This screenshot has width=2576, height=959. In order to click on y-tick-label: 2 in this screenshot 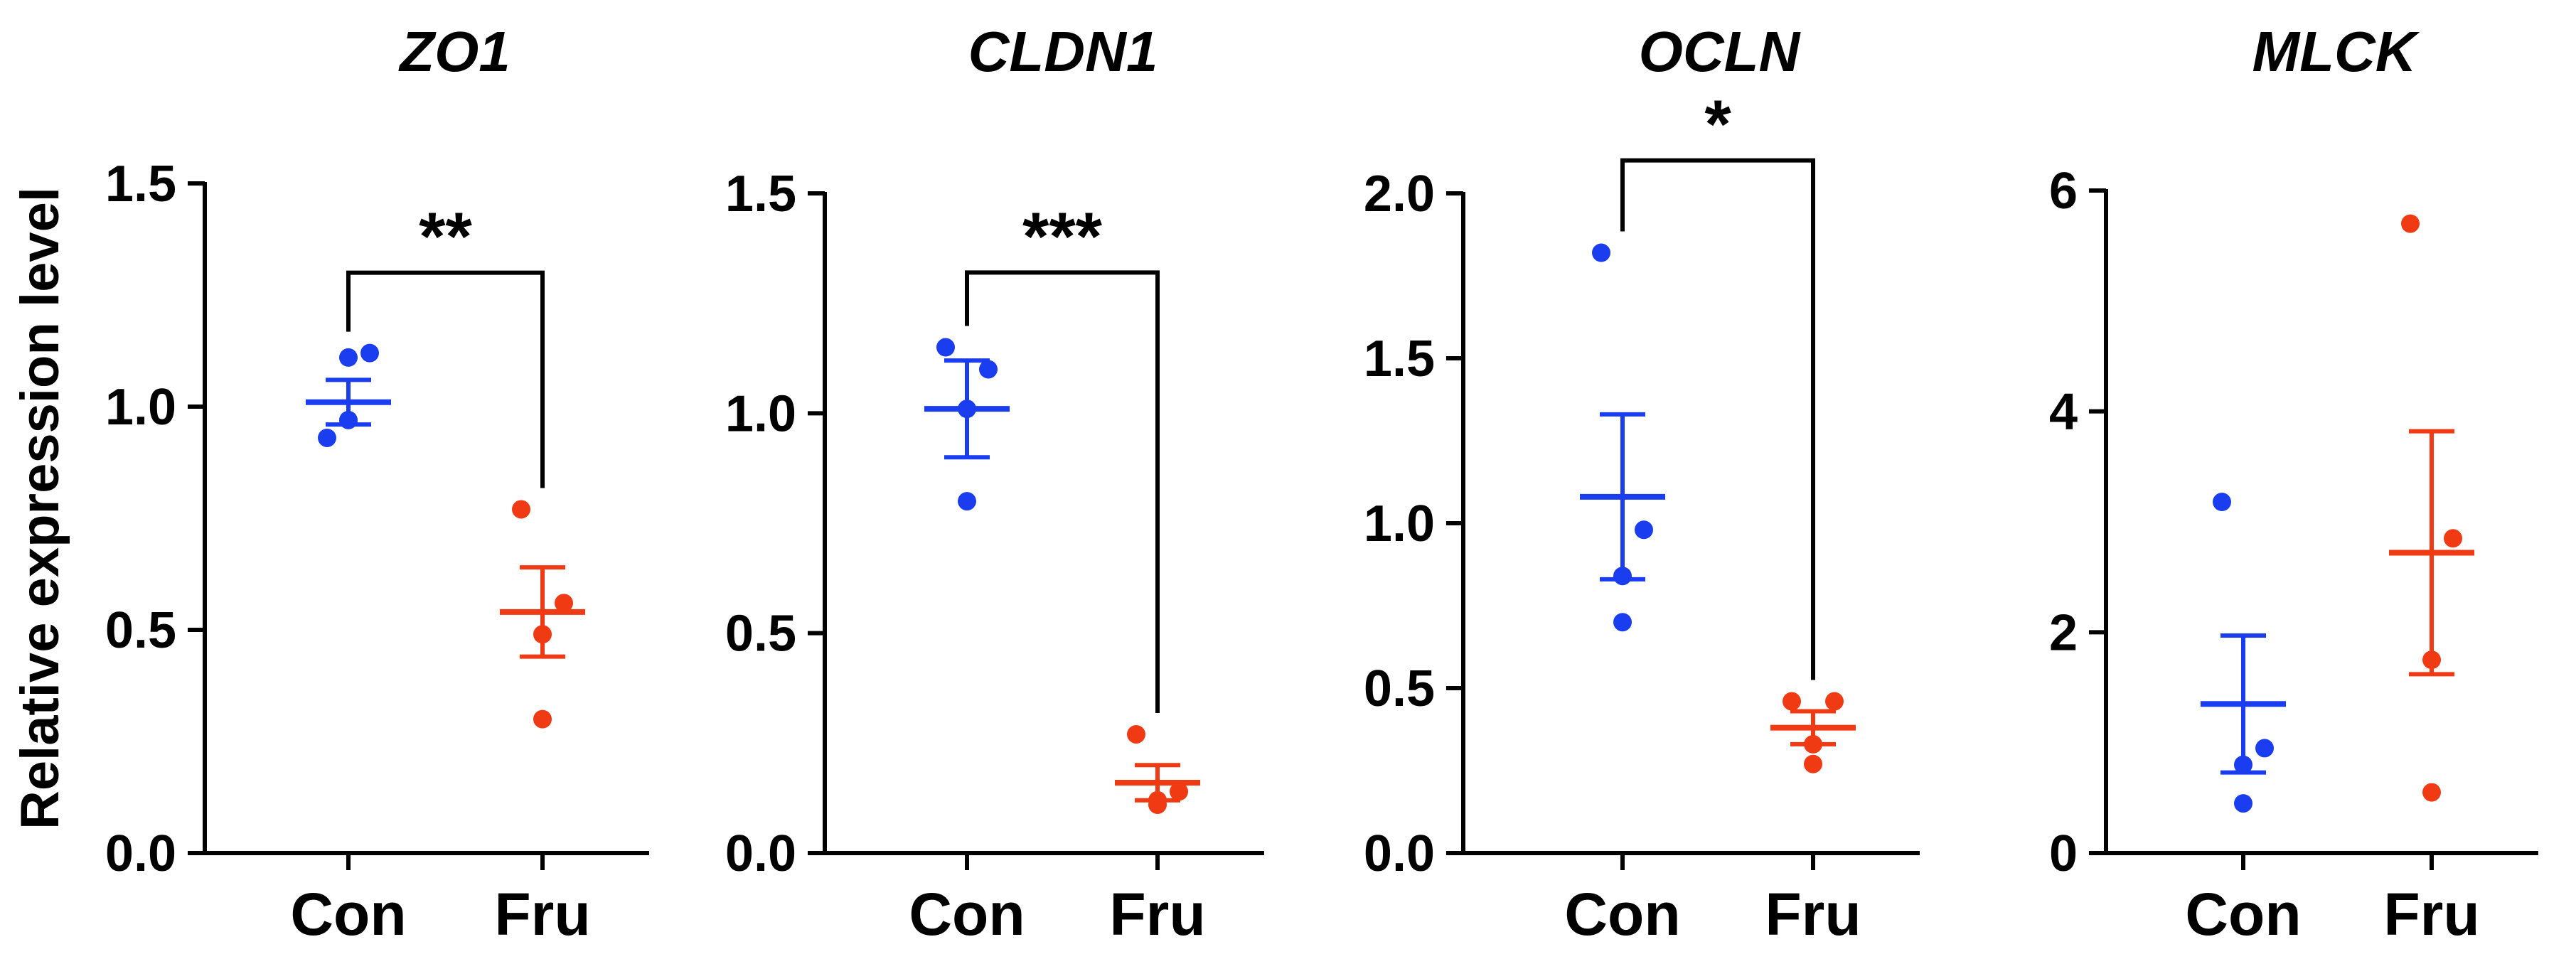, I will do `click(2063, 632)`.